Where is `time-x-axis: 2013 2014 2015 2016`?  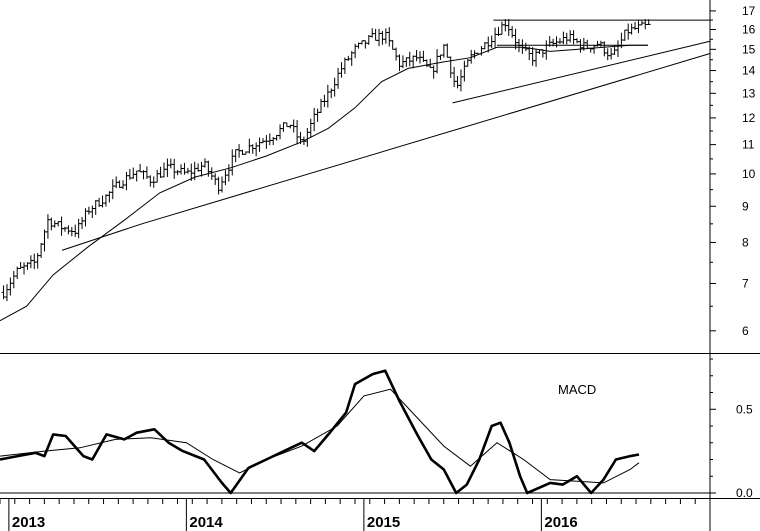
time-x-axis: 2013 2014 2015 2016 is located at coordinates (355, 515).